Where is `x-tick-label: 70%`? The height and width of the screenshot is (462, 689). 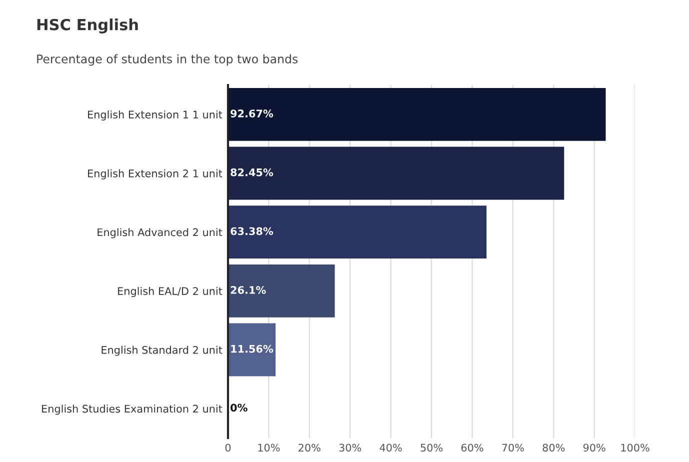 x-tick-label: 70% is located at coordinates (513, 448).